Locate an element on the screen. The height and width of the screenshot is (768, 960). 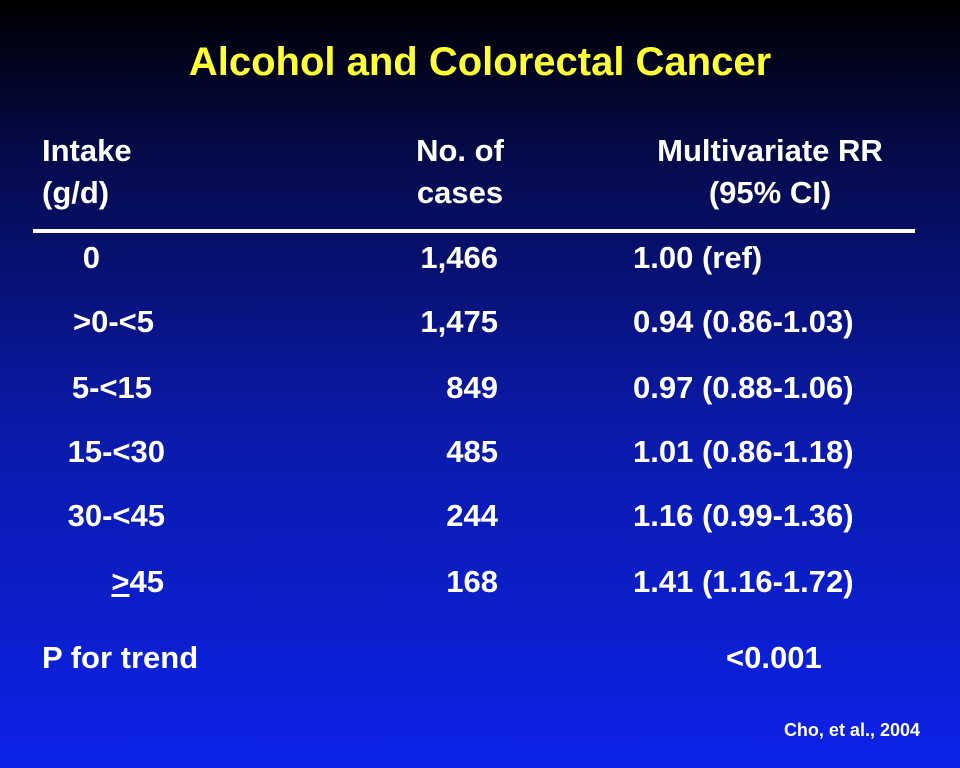
header-rr-line2: (95% CI) is located at coordinates (770, 192).